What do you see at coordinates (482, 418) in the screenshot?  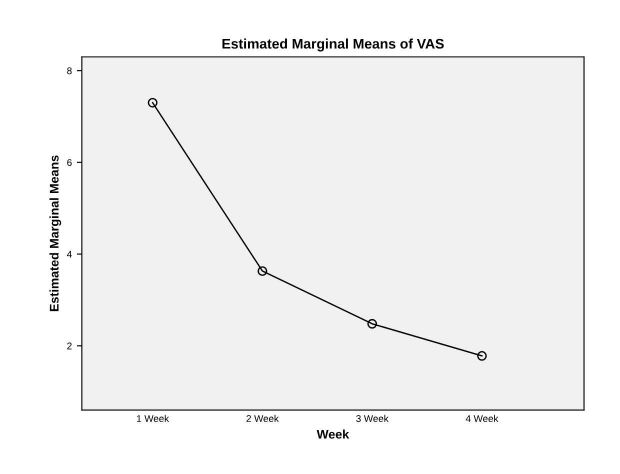 I see `x-tick-label: 4 Week` at bounding box center [482, 418].